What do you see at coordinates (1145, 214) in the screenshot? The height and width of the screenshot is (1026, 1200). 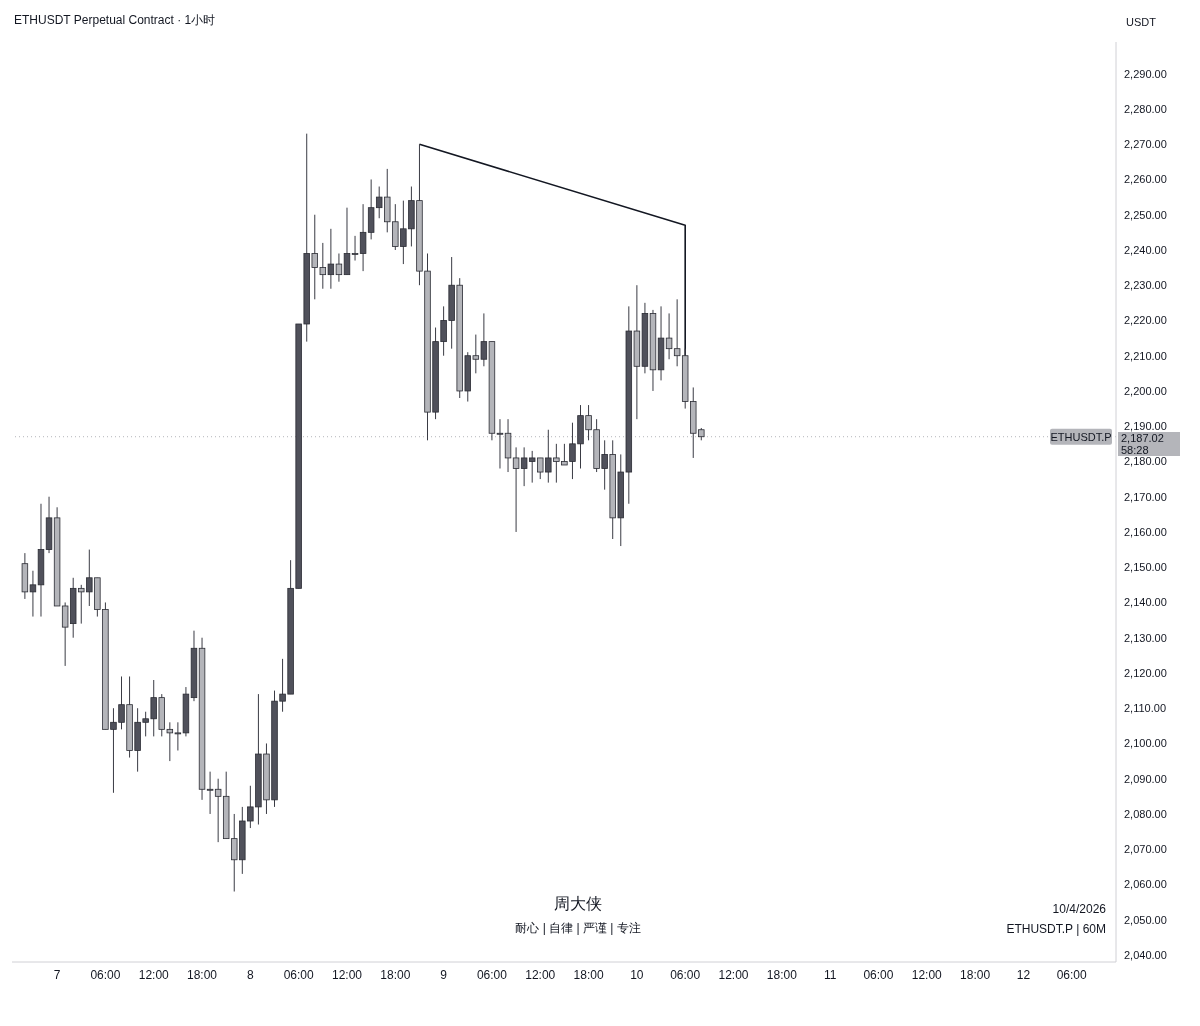 I see `y-tick-label: 2,250.00` at bounding box center [1145, 214].